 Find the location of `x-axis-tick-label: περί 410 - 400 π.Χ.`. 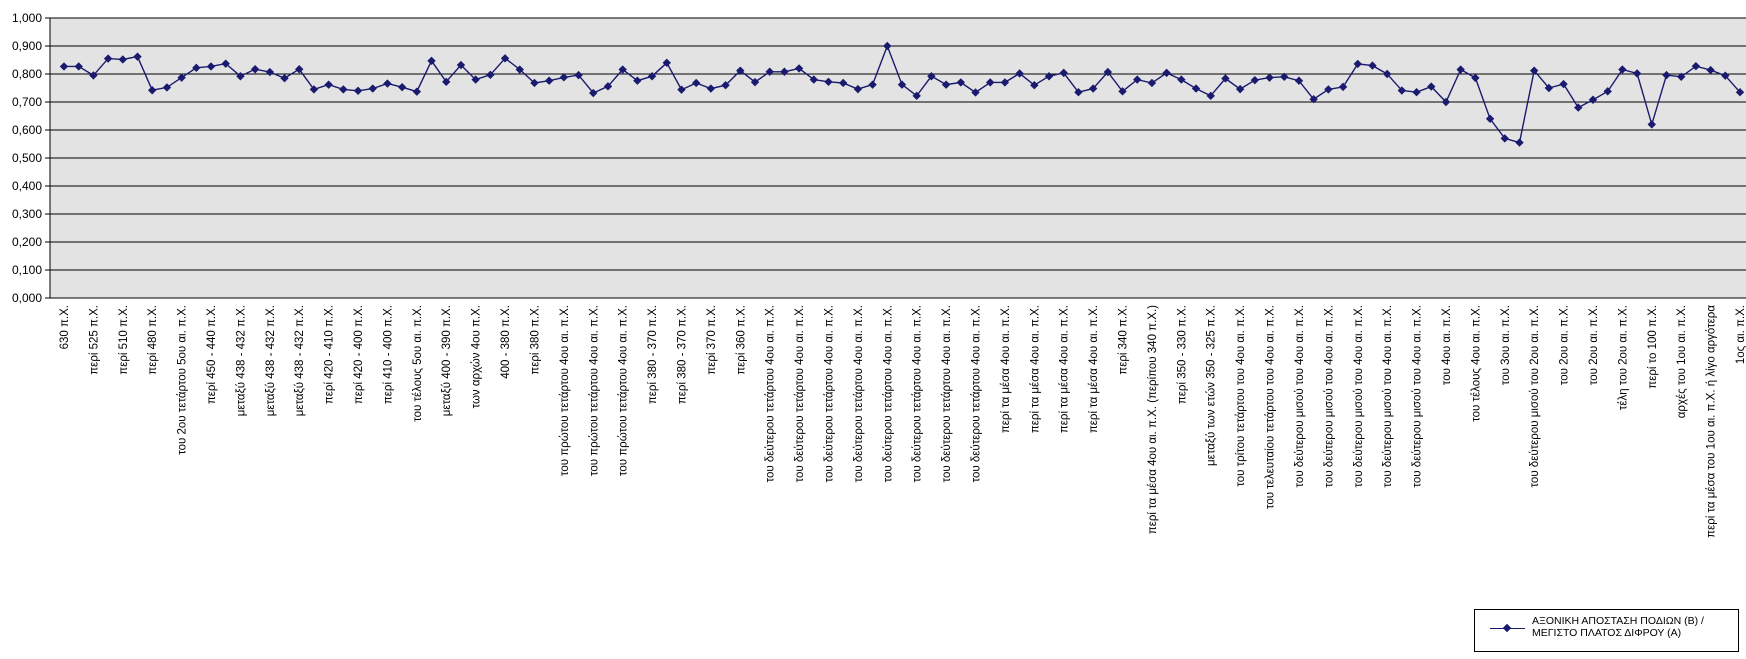

x-axis-tick-label: περί 410 - 400 π.Χ. is located at coordinates (388, 354).